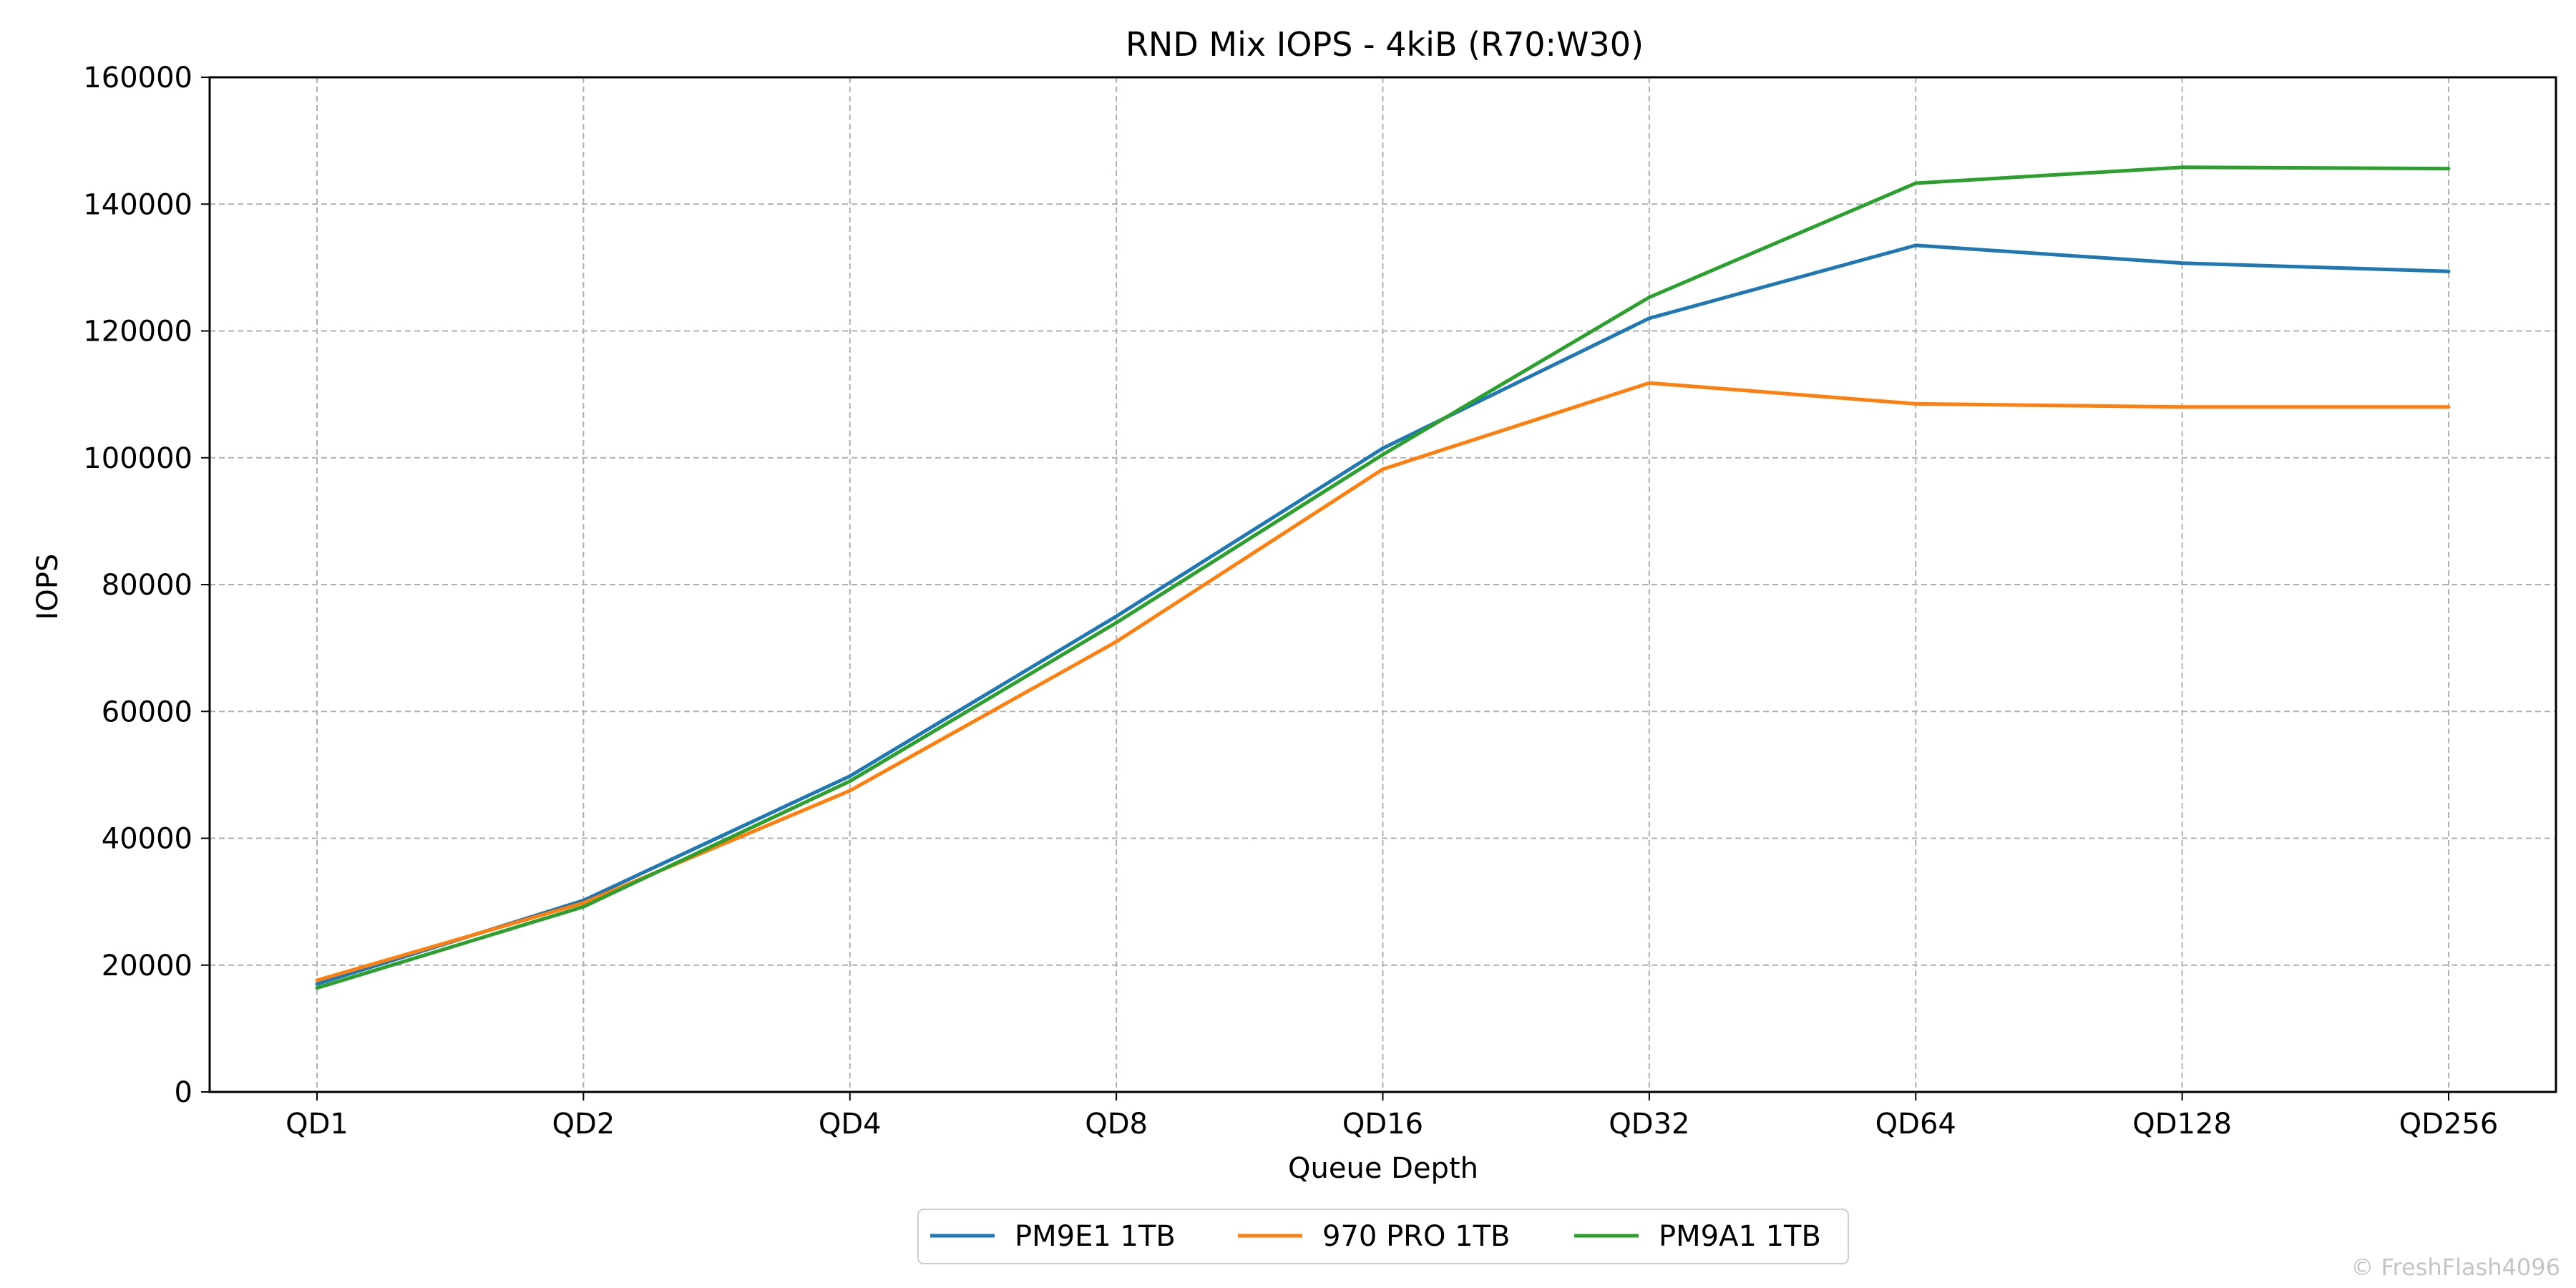 The width and height of the screenshot is (2576, 1288). What do you see at coordinates (1116, 1124) in the screenshot?
I see `x-tick-label: QD8` at bounding box center [1116, 1124].